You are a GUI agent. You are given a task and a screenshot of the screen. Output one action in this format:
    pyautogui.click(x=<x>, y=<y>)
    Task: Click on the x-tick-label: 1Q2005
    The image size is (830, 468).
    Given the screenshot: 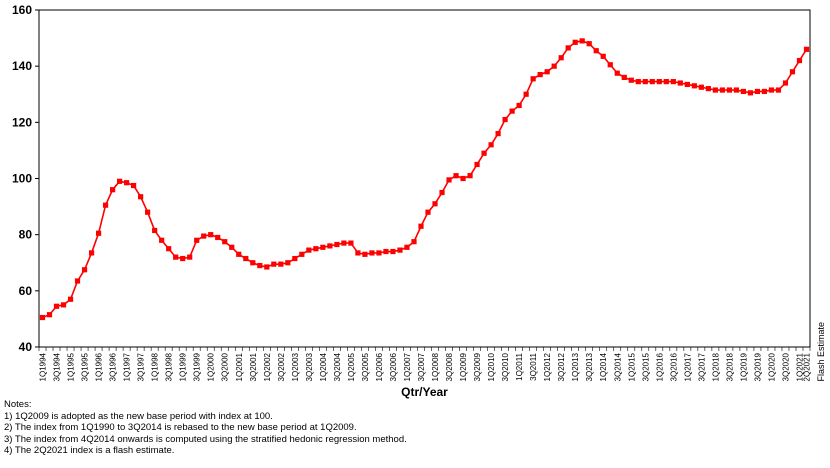 What is the action you would take?
    pyautogui.click(x=351, y=366)
    